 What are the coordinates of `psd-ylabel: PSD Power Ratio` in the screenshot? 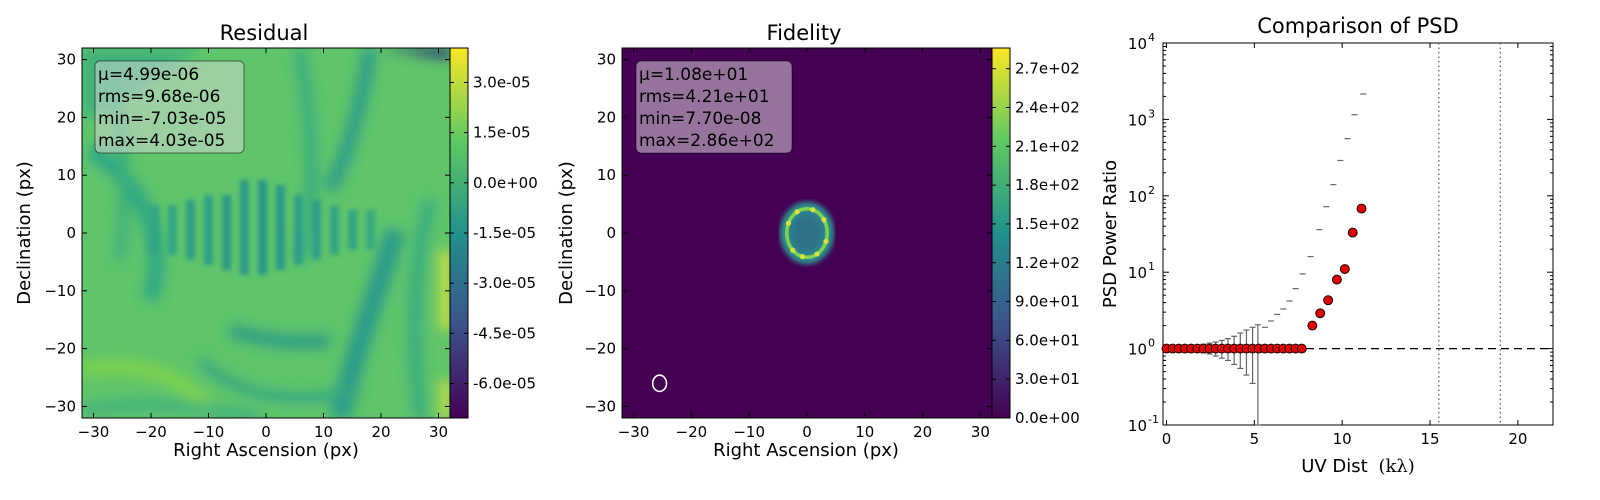 It's located at (1110, 234).